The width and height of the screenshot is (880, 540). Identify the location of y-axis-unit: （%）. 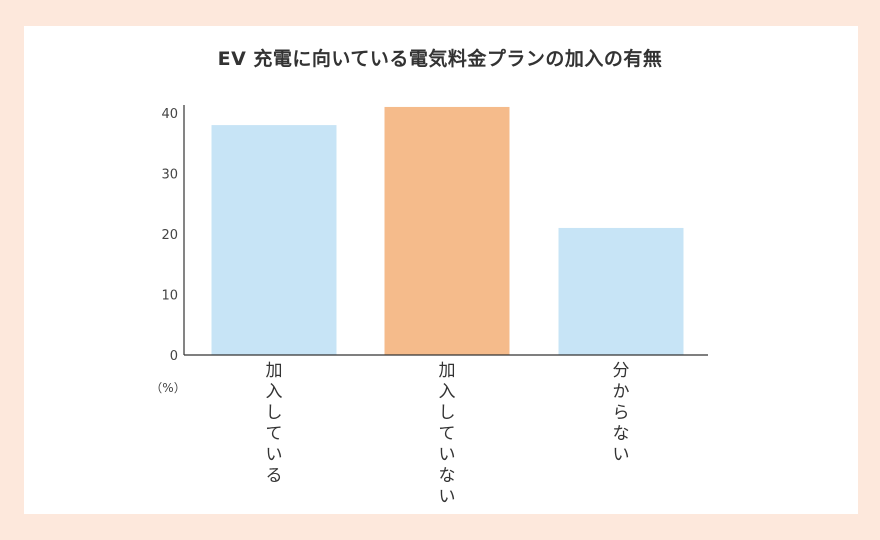
(167, 388).